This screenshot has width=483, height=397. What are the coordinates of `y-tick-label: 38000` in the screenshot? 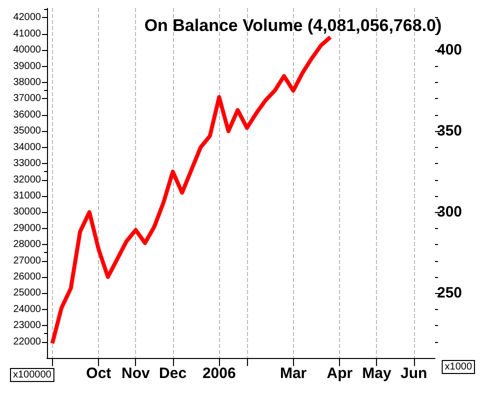 It's located at (27, 82).